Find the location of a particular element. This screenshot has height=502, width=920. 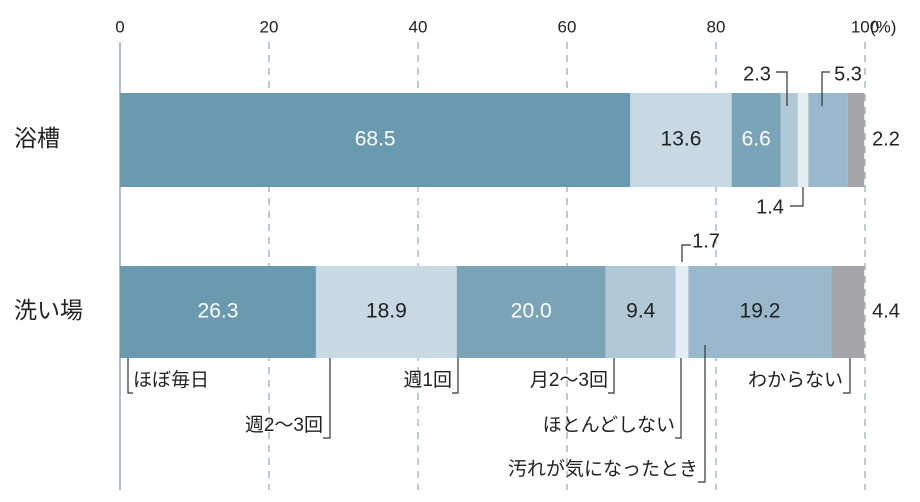

x-tick-label: 80 is located at coordinates (716, 26).